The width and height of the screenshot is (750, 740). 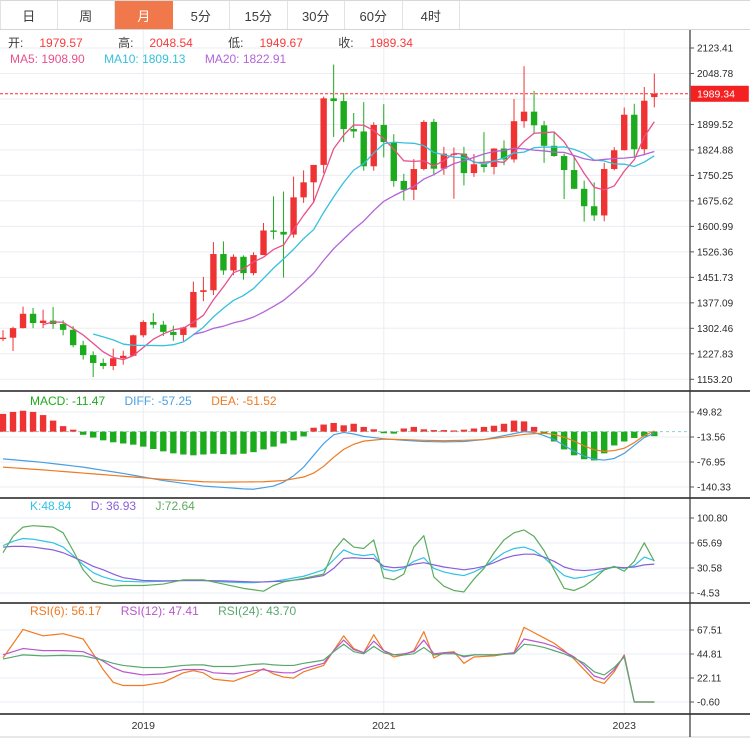 What do you see at coordinates (709, 413) in the screenshot?
I see `svg-text: 49.82` at bounding box center [709, 413].